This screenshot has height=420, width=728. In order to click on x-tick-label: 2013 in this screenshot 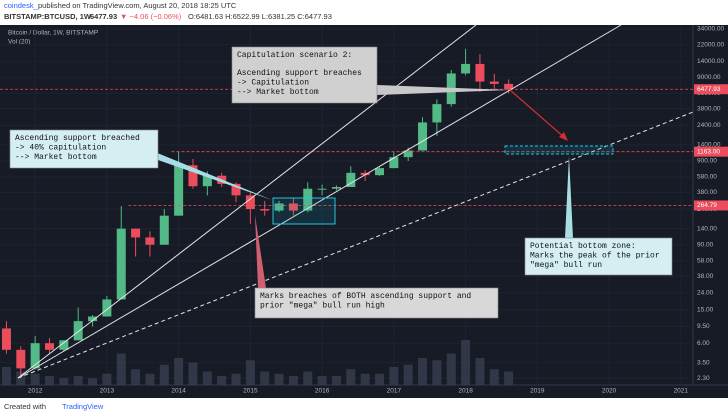, I will do `click(107, 391)`.